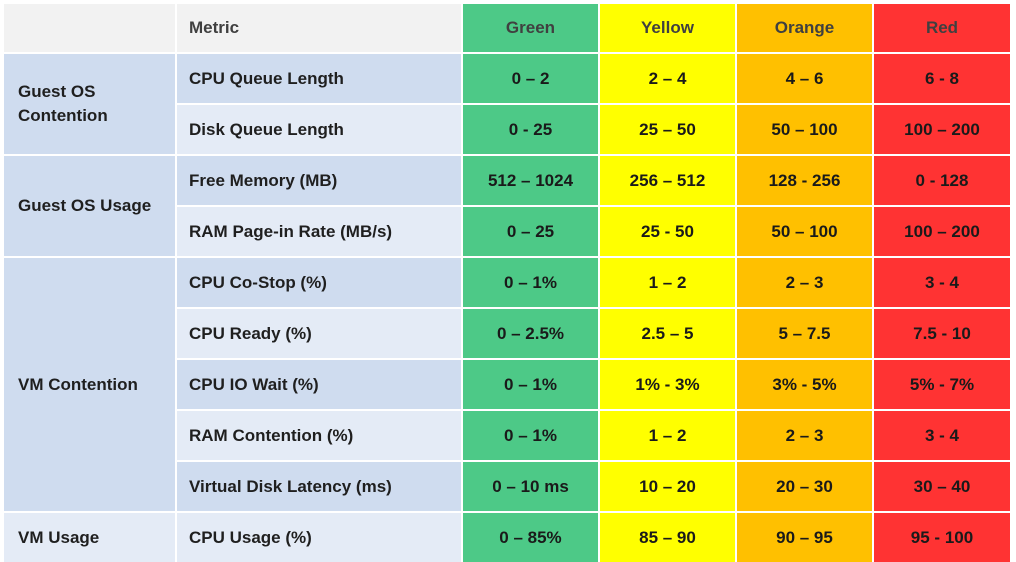 Image resolution: width=1016 pixels, height=562 pixels. Describe the element at coordinates (667, 180) in the screenshot. I see `value-yellow: 256 – 512` at that location.